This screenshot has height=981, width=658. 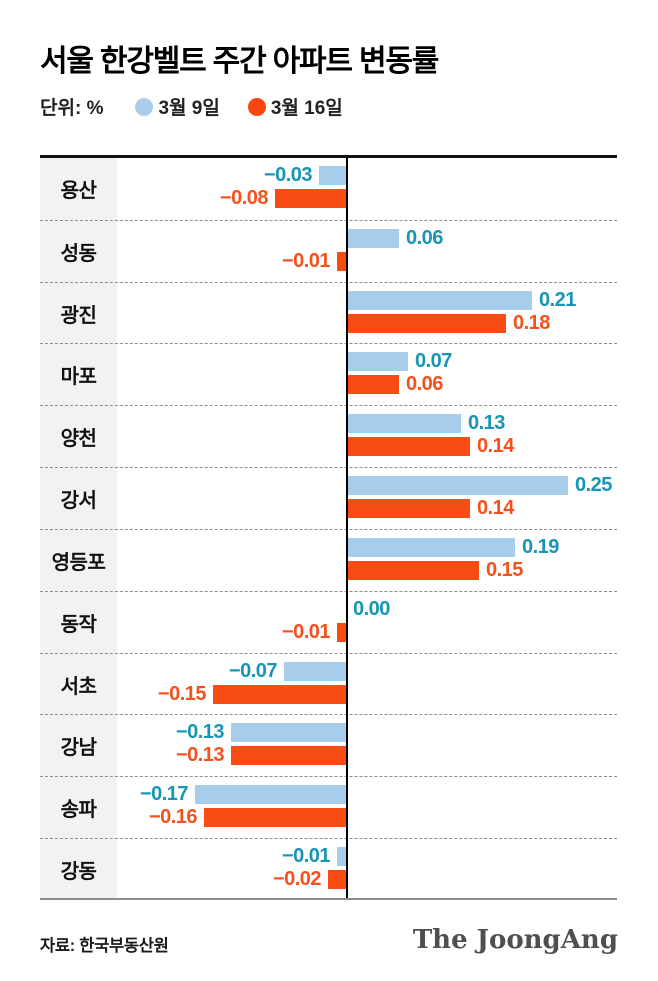 I want to click on chart-row: 강서 0.25 0.14, so click(x=328, y=498).